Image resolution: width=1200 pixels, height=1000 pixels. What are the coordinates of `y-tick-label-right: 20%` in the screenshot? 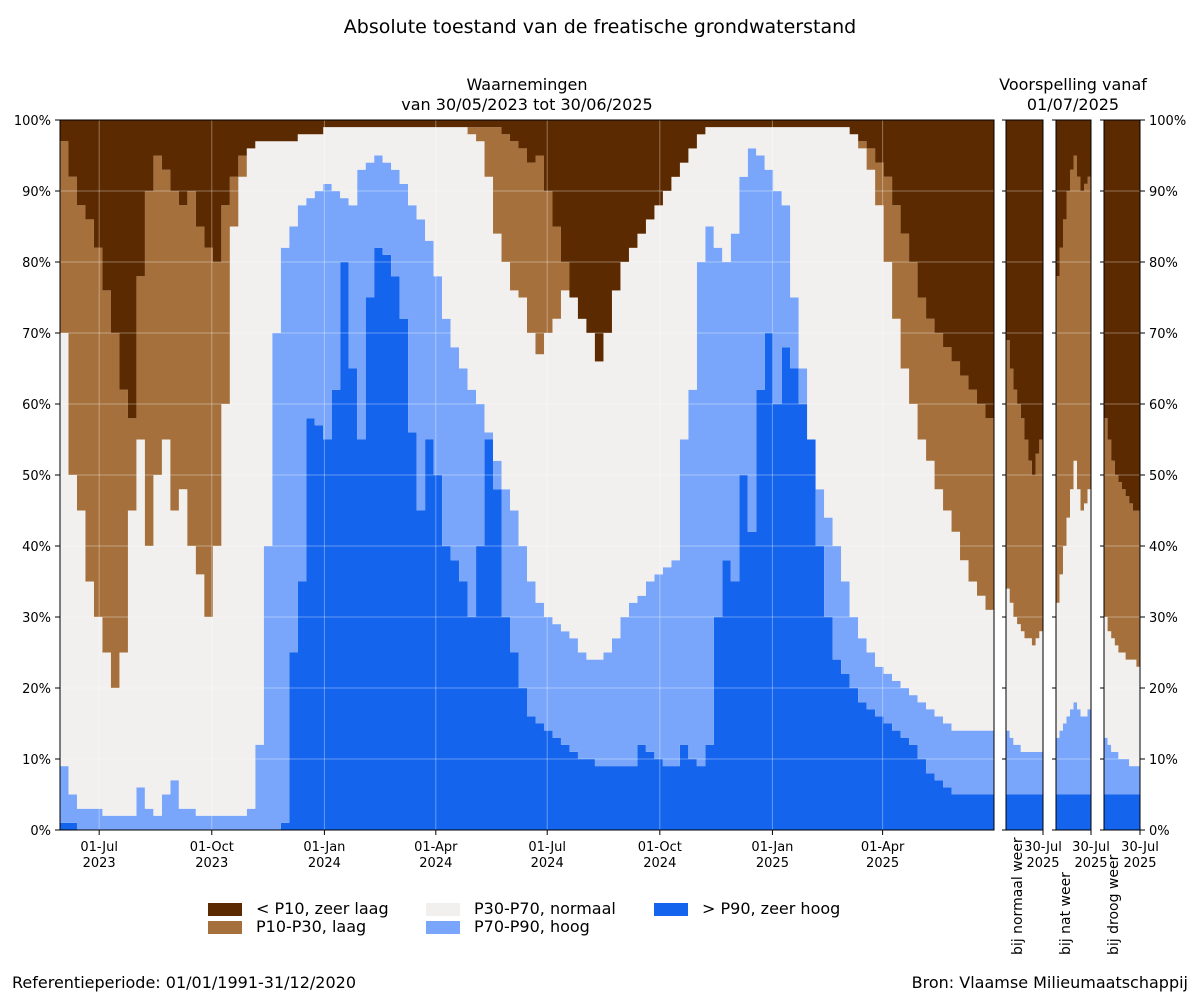 It's located at (1163, 689).